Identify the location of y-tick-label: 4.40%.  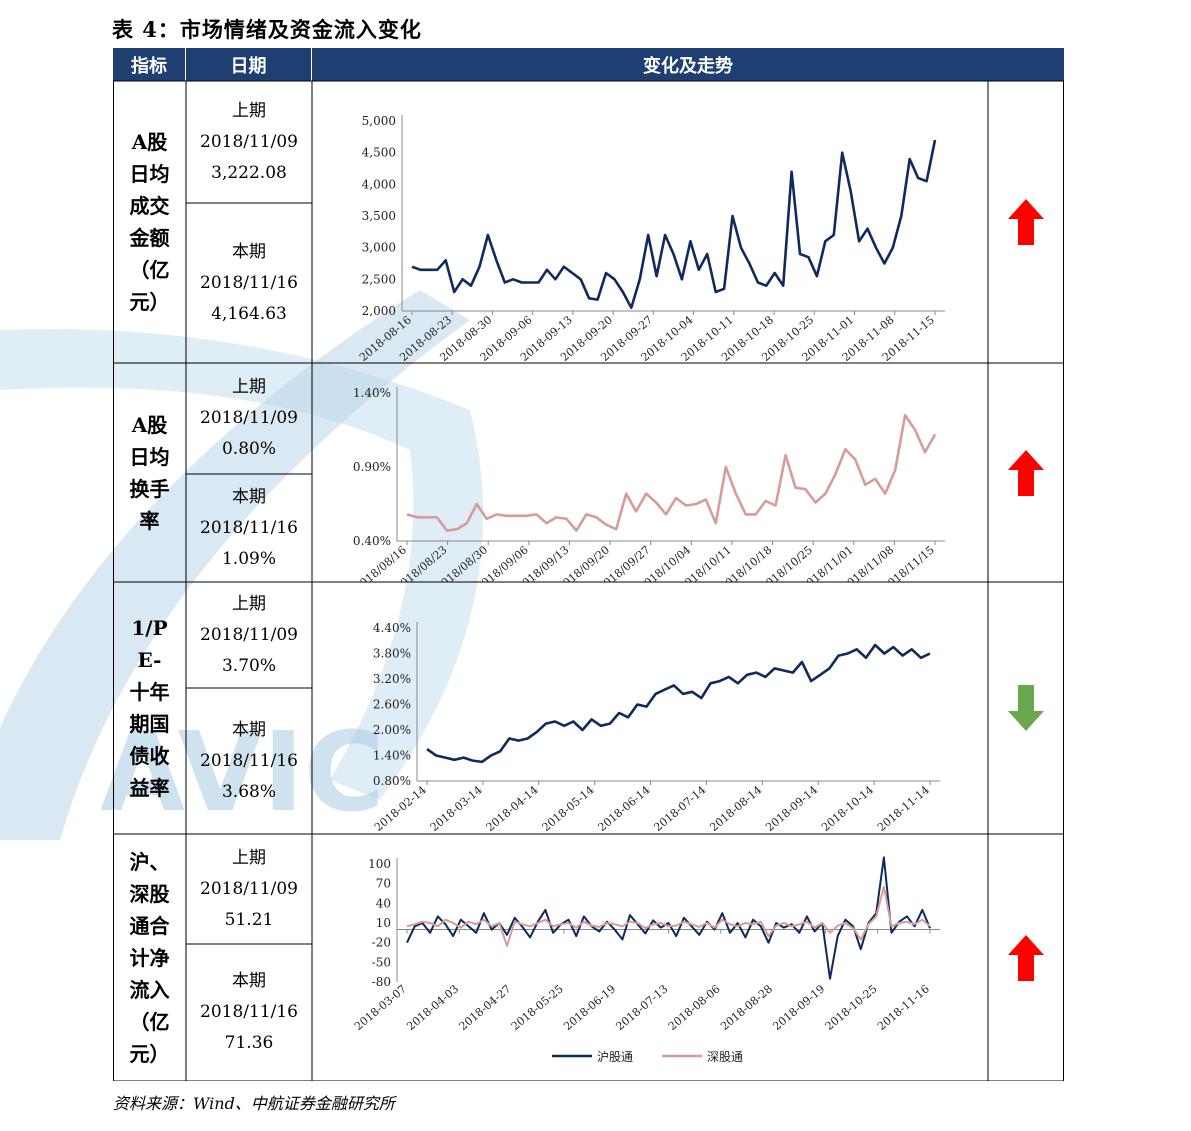
(392, 628).